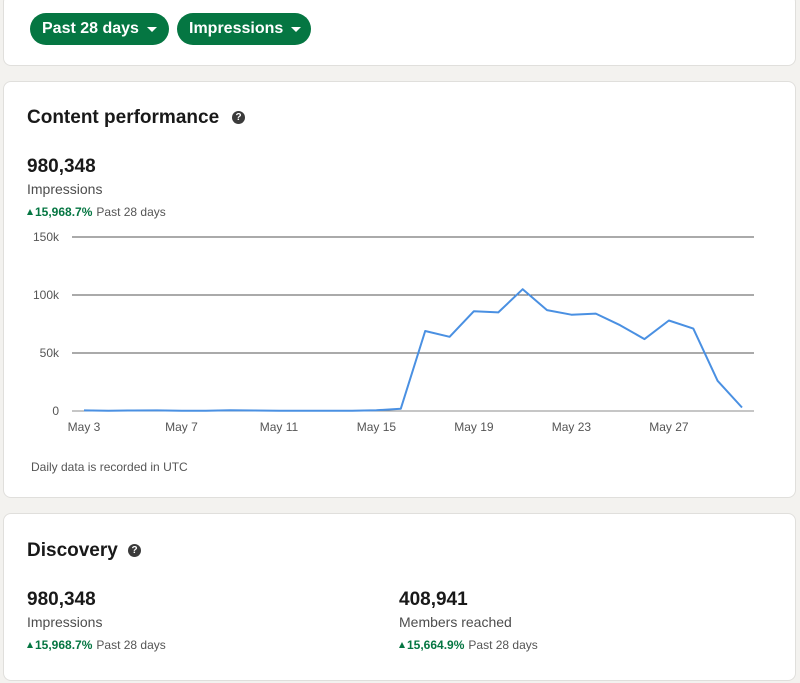 The height and width of the screenshot is (683, 800). Describe the element at coordinates (65, 622) in the screenshot. I see `discovery-impressions-label: Impressions` at that location.